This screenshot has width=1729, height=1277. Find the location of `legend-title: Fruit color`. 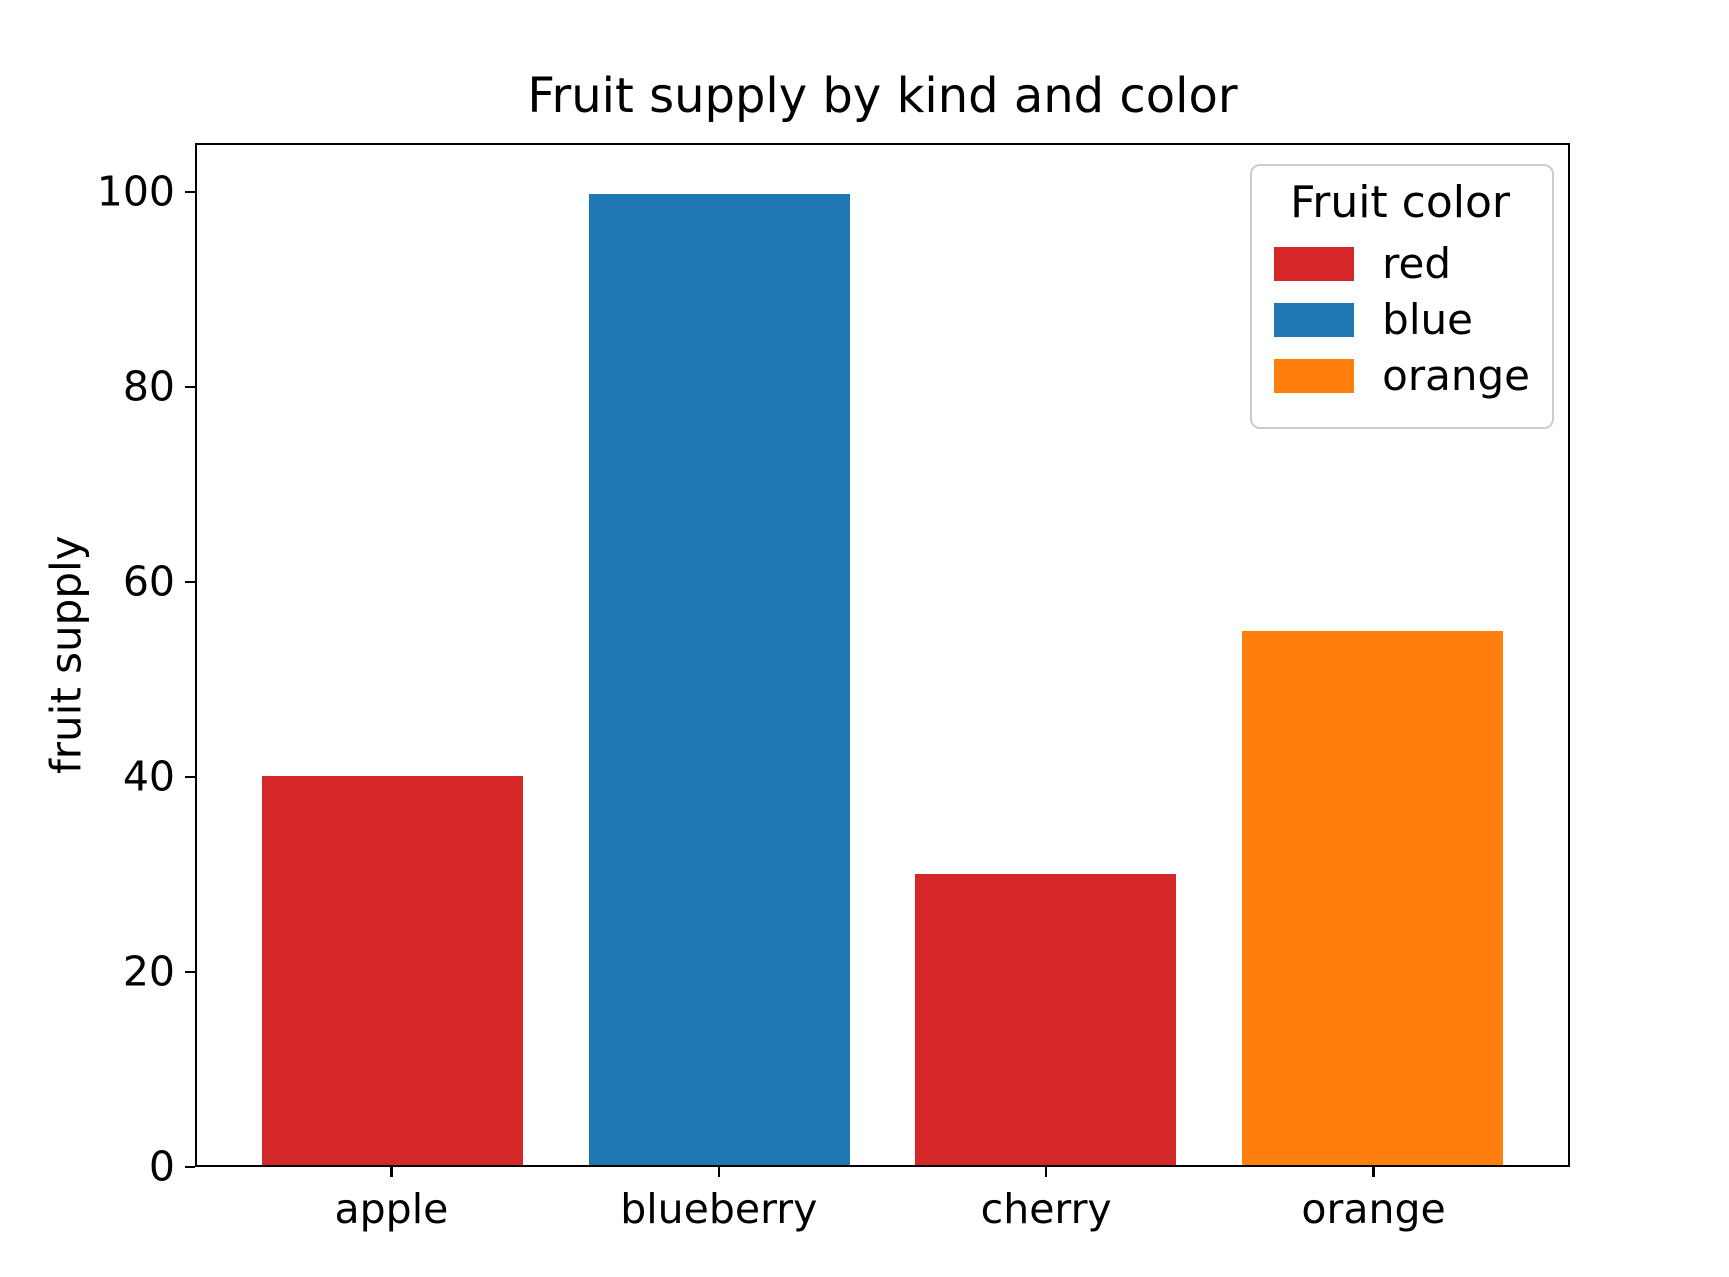

legend-title: Fruit color is located at coordinates (1400, 202).